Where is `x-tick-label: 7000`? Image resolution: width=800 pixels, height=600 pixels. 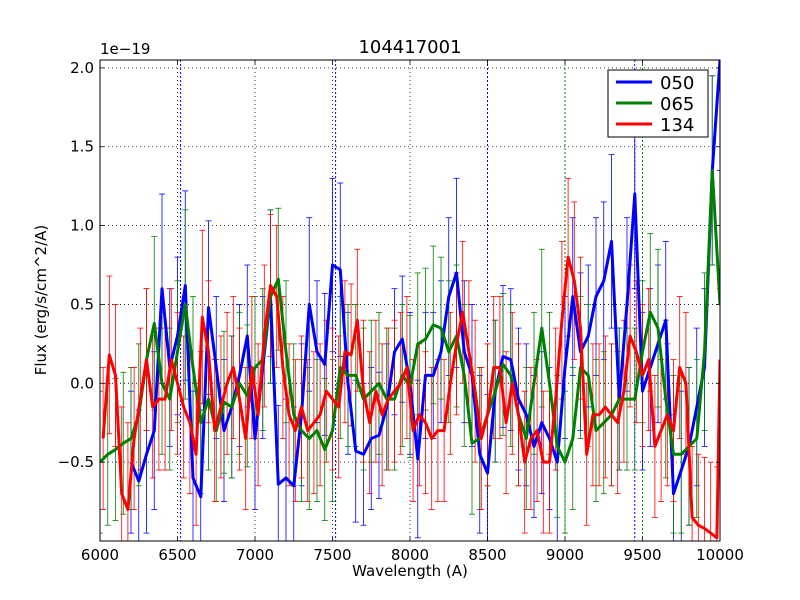 x-tick-label: 7000 is located at coordinates (255, 555).